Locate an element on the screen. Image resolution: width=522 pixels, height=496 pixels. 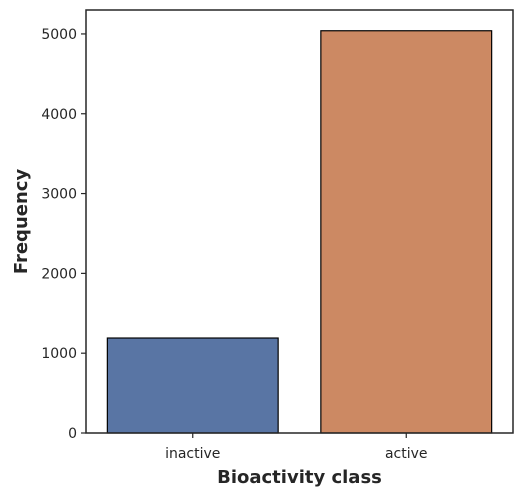
y-tick-label: 3000 is located at coordinates (59, 195).